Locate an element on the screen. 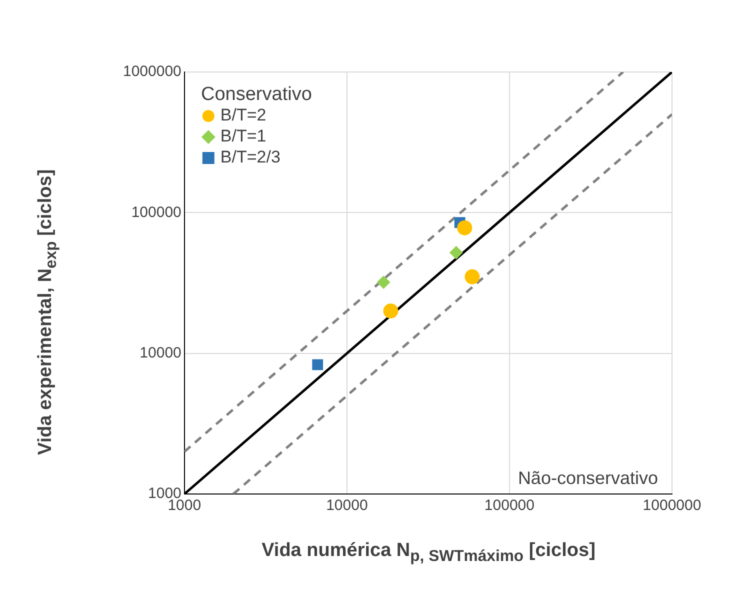 The width and height of the screenshot is (729, 599). legend-title: Conservativo is located at coordinates (256, 95).